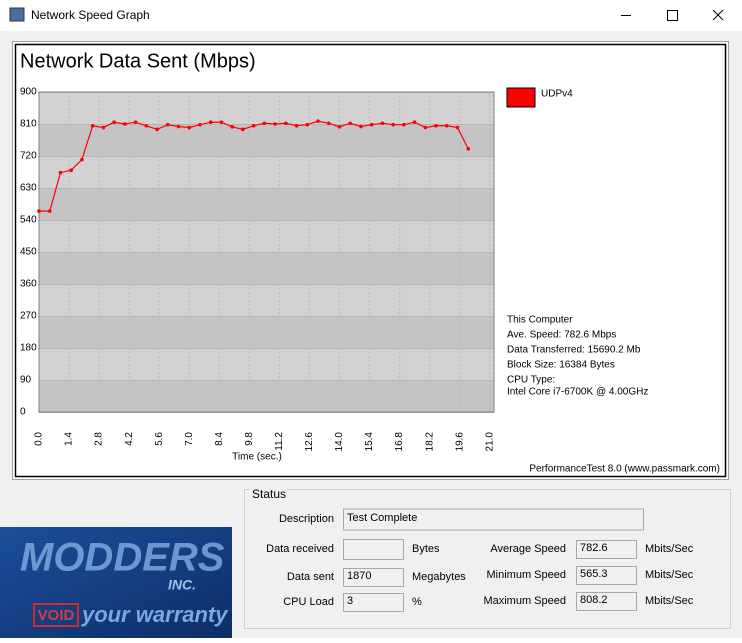 The width and height of the screenshot is (742, 643). I want to click on field-label: Data sent, so click(310, 577).